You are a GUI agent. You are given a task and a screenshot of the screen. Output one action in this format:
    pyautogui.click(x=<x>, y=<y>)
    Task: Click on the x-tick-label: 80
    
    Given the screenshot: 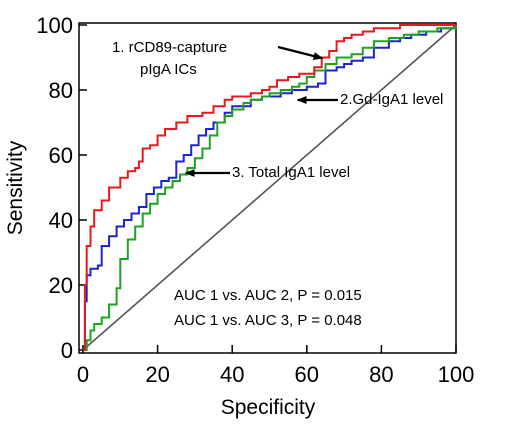 What is the action you would take?
    pyautogui.click(x=381, y=374)
    